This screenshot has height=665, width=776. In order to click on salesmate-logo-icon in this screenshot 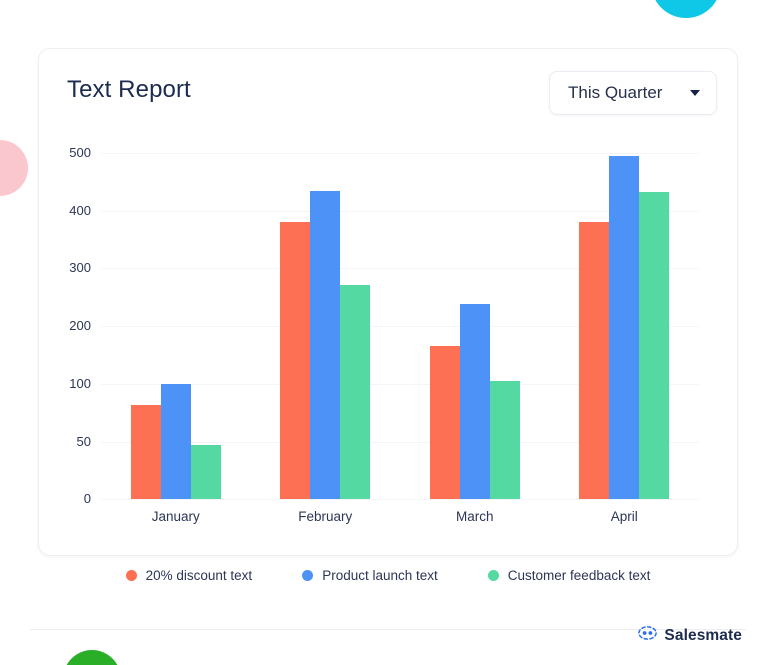, I will do `click(648, 635)`.